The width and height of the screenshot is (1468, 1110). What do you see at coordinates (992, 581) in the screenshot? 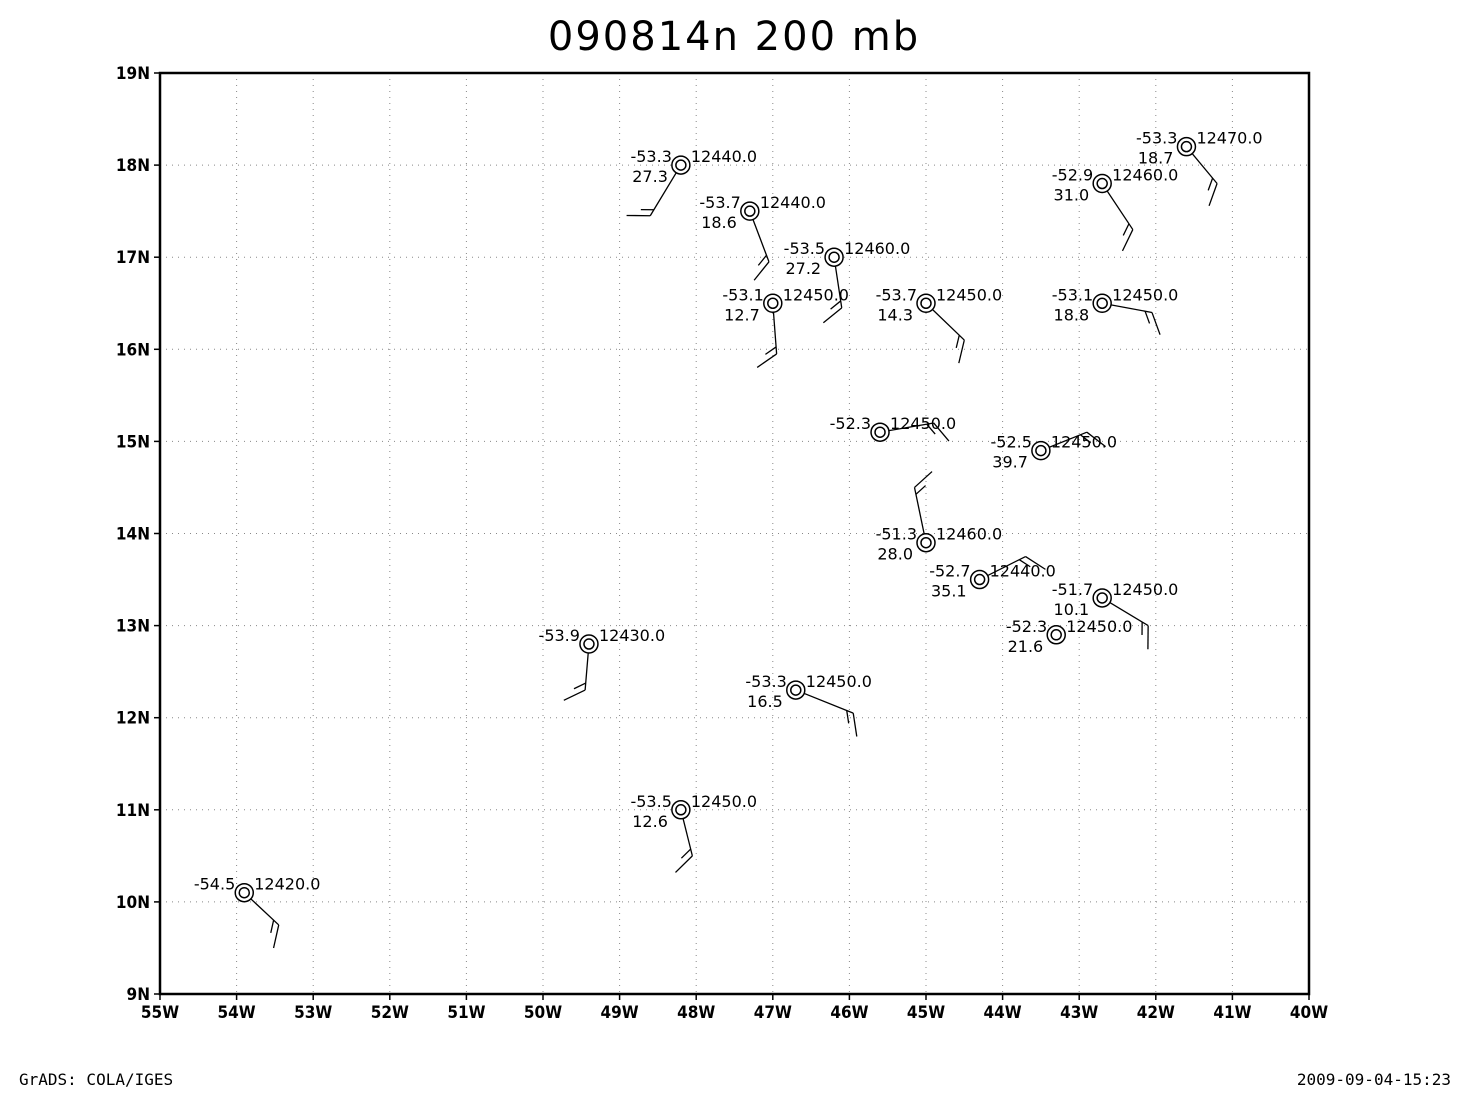
I see `station: -52.7 12440.0 35.1` at bounding box center [992, 581].